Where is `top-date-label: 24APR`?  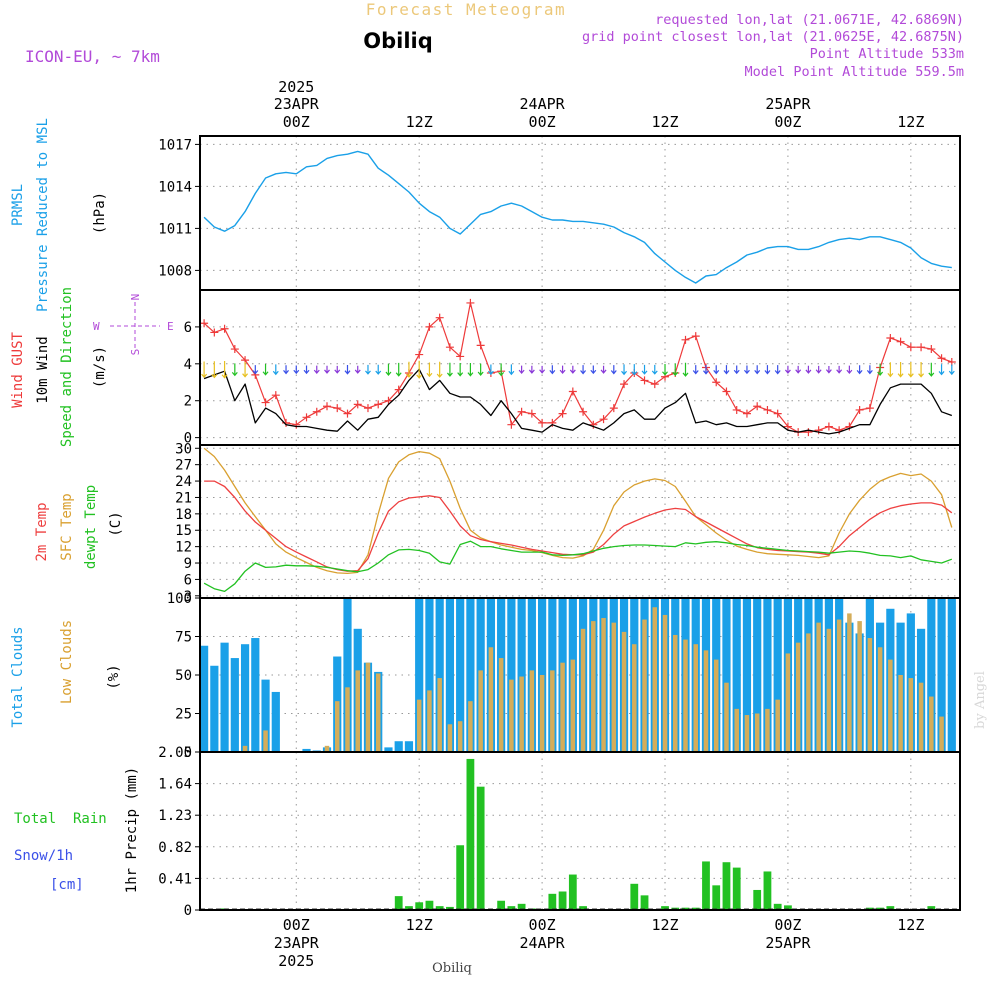
top-date-label: 24APR is located at coordinates (543, 104).